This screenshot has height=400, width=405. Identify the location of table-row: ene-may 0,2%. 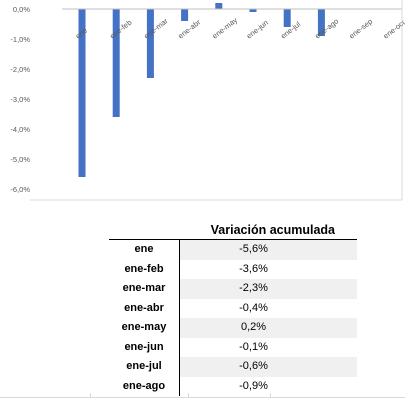
(233, 328).